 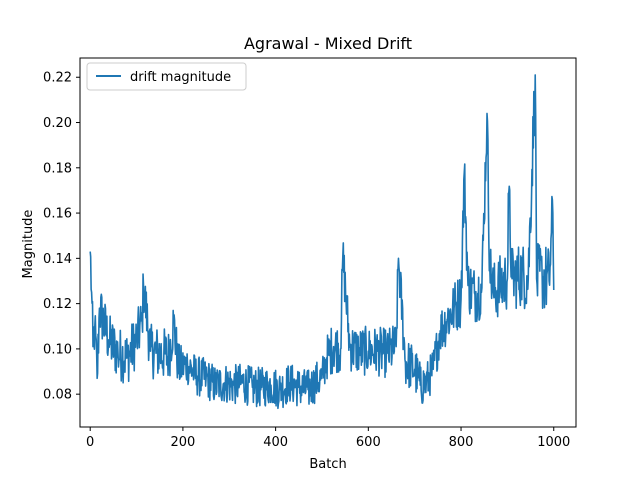 I want to click on y-tick-label: 0.16, so click(x=57, y=214).